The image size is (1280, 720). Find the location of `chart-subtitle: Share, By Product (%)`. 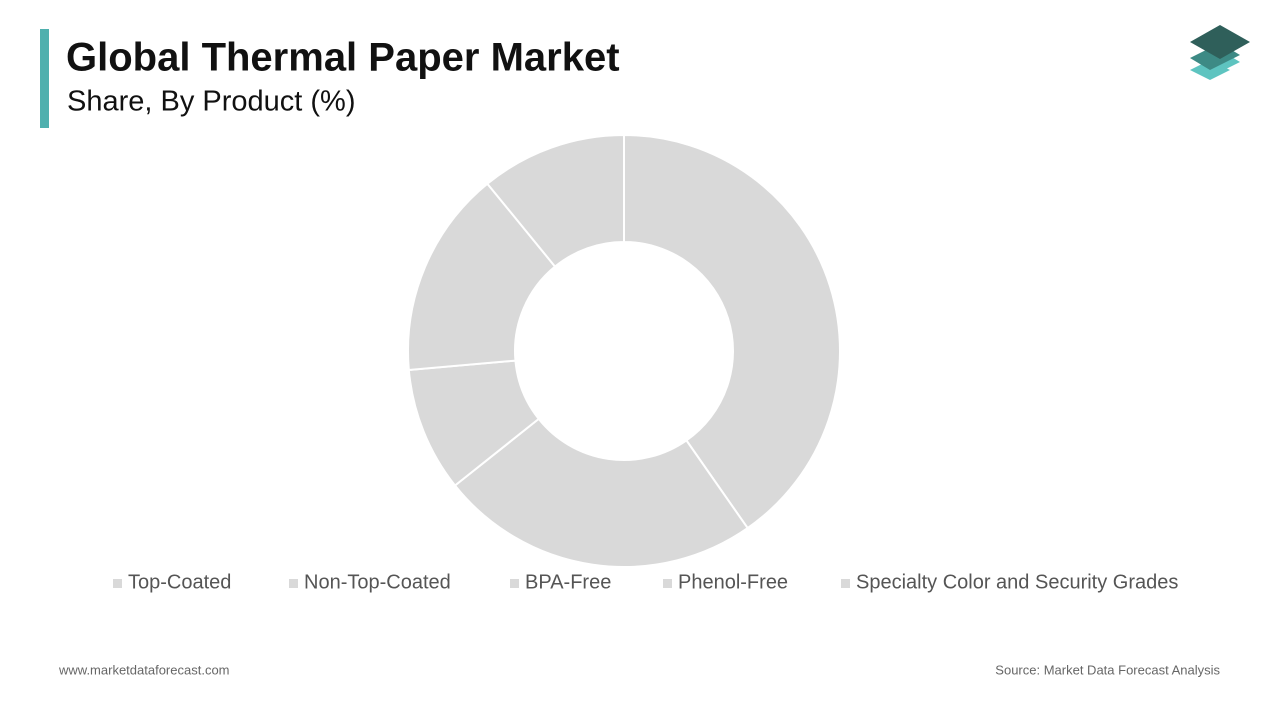

chart-subtitle: Share, By Product (%) is located at coordinates (211, 102).